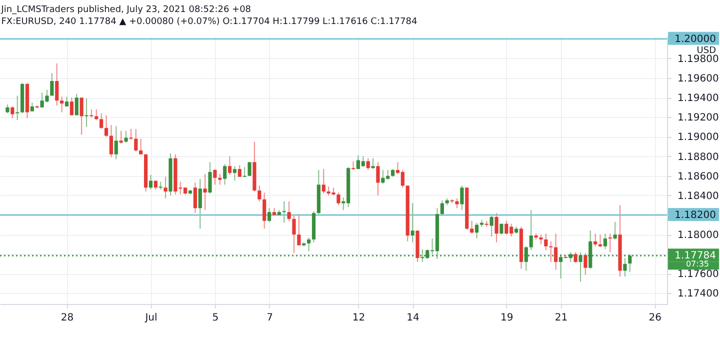 The height and width of the screenshot is (342, 720). What do you see at coordinates (697, 264) in the screenshot?
I see `text: 07:35` at bounding box center [697, 264].